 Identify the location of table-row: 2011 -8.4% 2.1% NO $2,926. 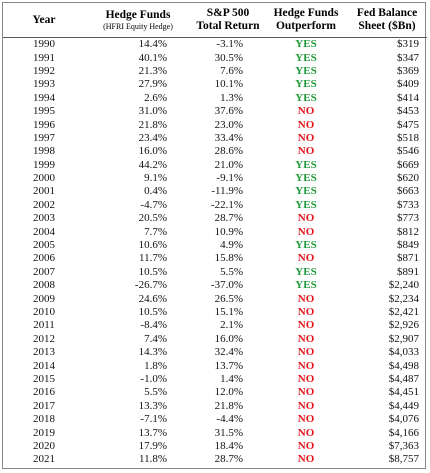
(215, 325).